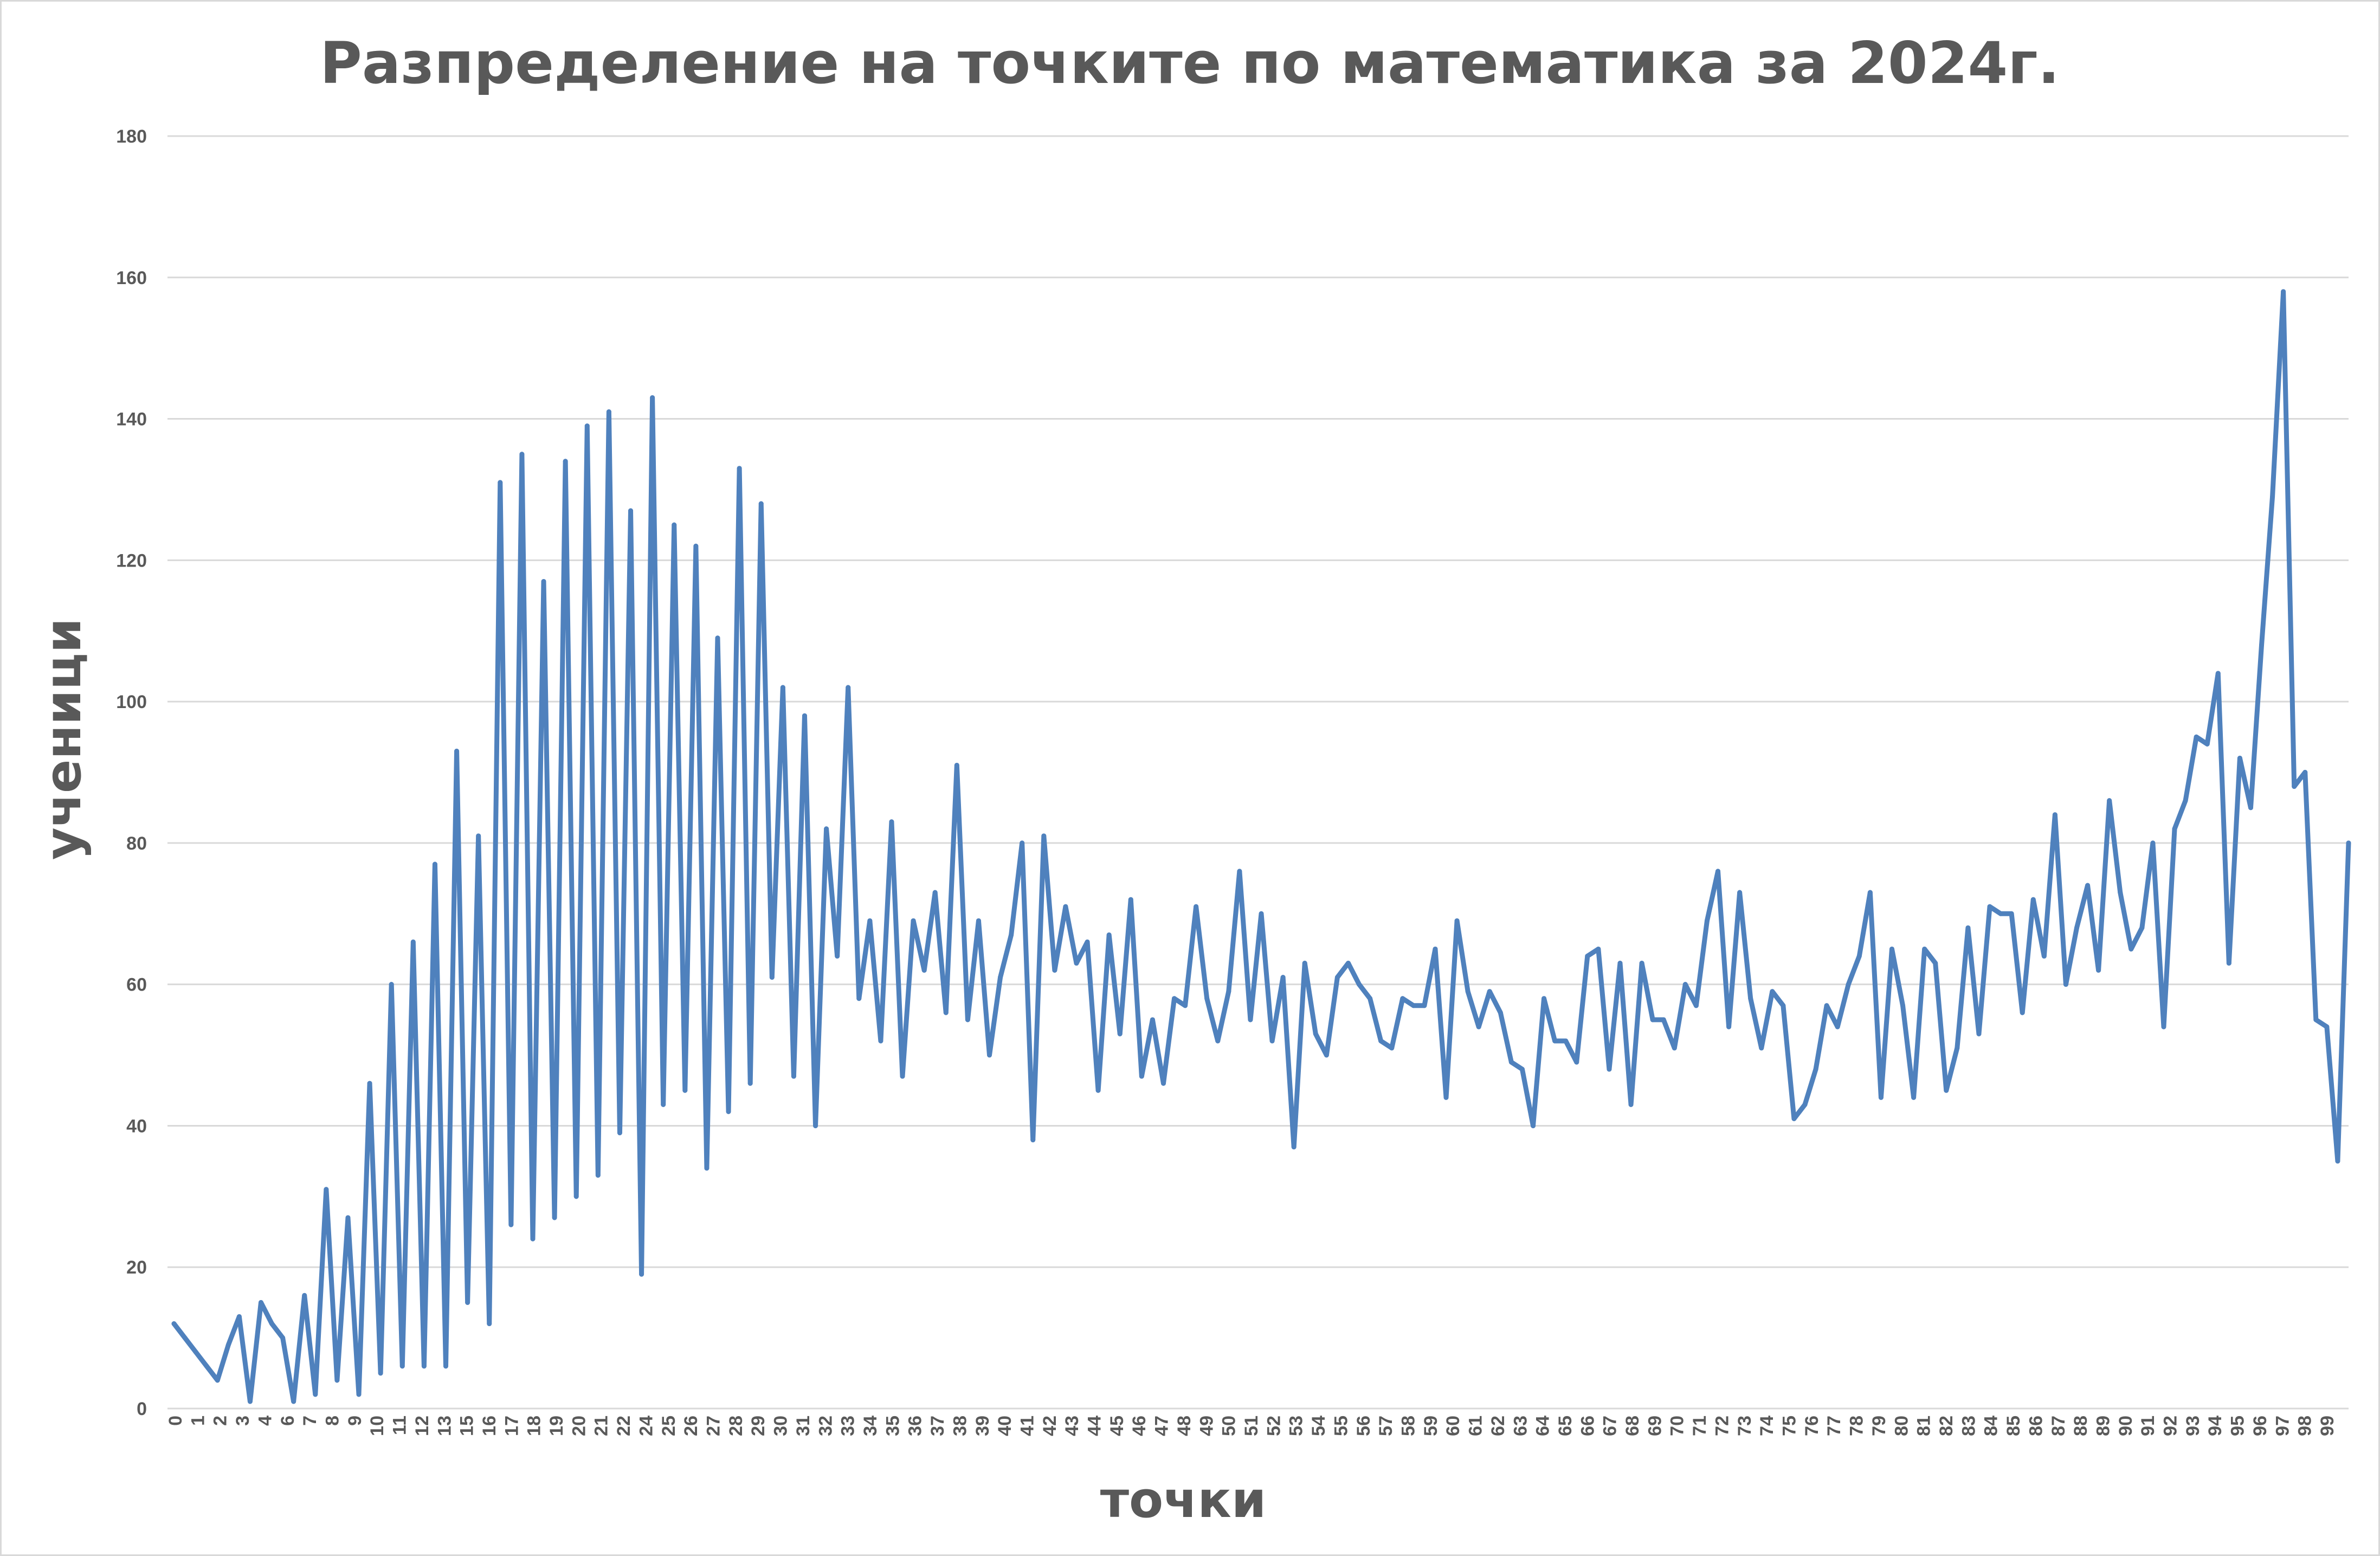  Describe the element at coordinates (1901, 1426) in the screenshot. I see `x-tick-label: 80` at that location.